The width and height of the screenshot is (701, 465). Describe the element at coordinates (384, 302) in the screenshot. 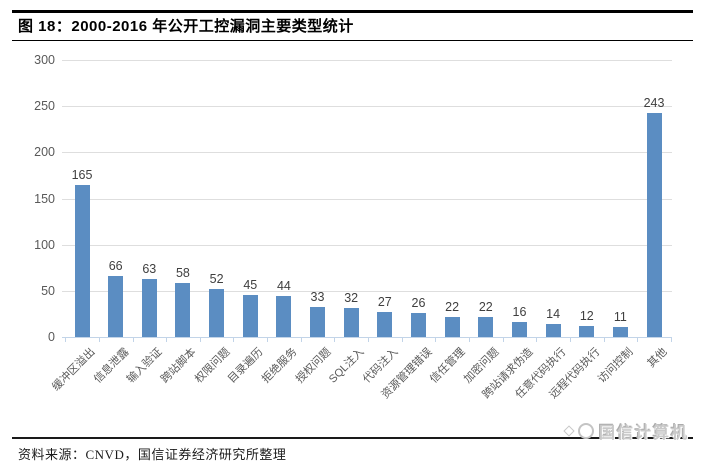

I see `bar-value-label: 27` at that location.